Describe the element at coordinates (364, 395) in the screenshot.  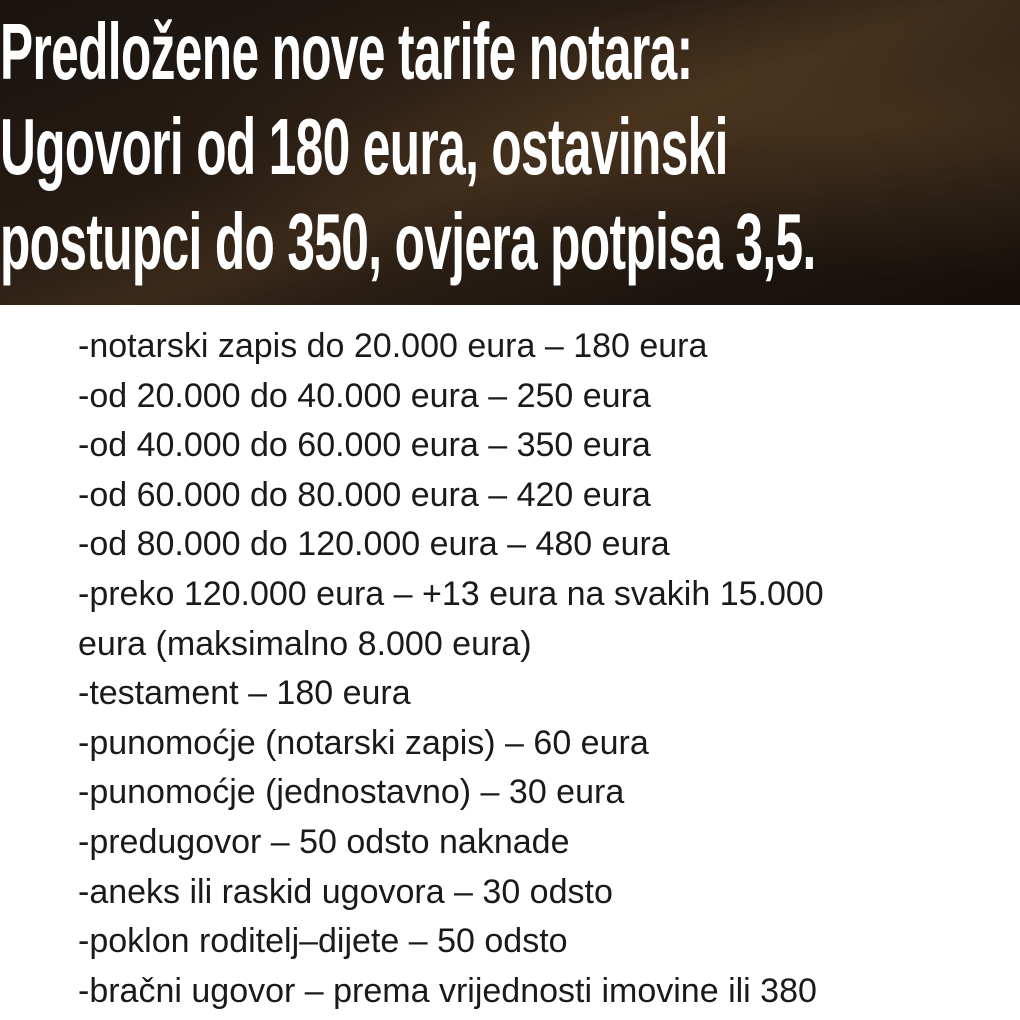
I see `list-item: -od 20.000 do 40.000 eura – 250 eura` at that location.